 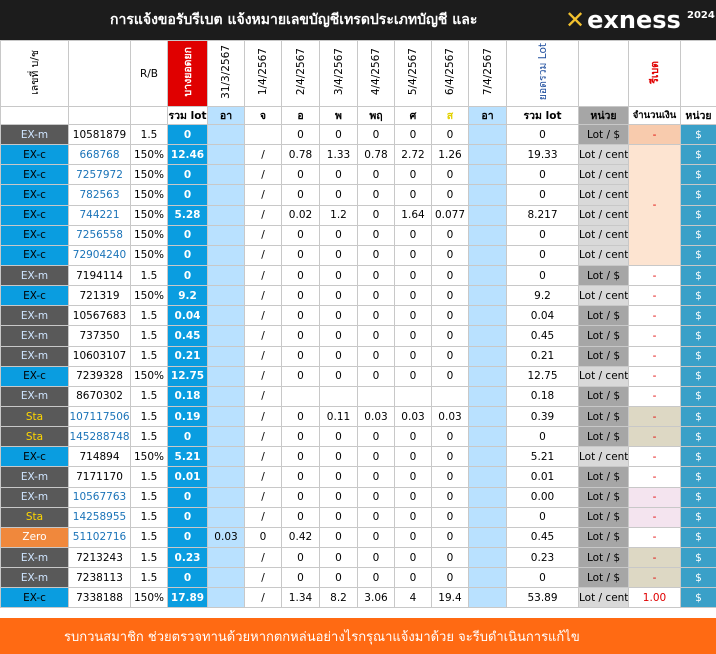 I want to click on account-number-cell: 7338188, so click(x=99, y=598).